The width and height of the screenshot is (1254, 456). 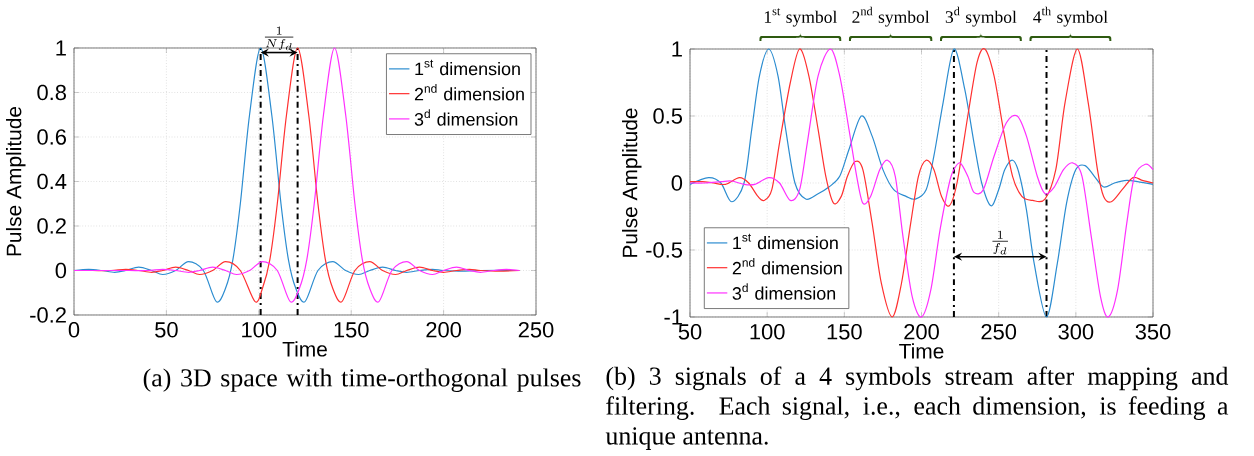 I want to click on y-tick-label: 0.8, so click(x=51, y=92).